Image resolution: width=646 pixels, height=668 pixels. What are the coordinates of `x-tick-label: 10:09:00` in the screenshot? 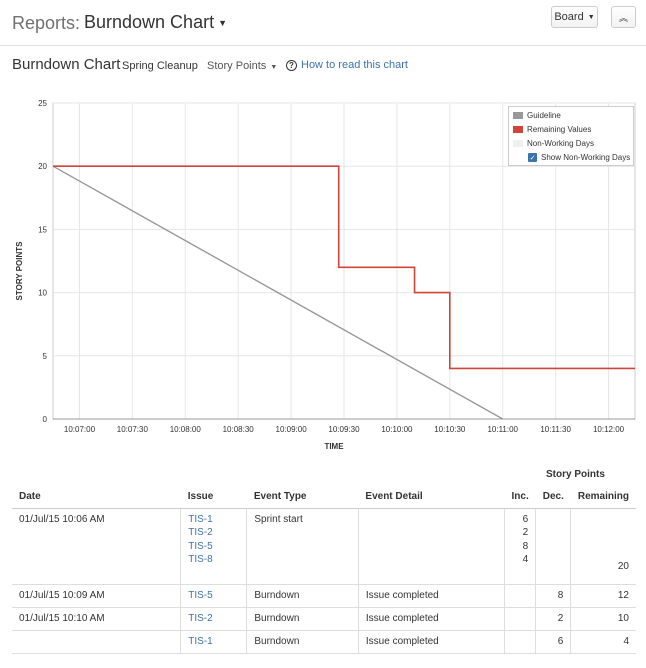 It's located at (292, 429).